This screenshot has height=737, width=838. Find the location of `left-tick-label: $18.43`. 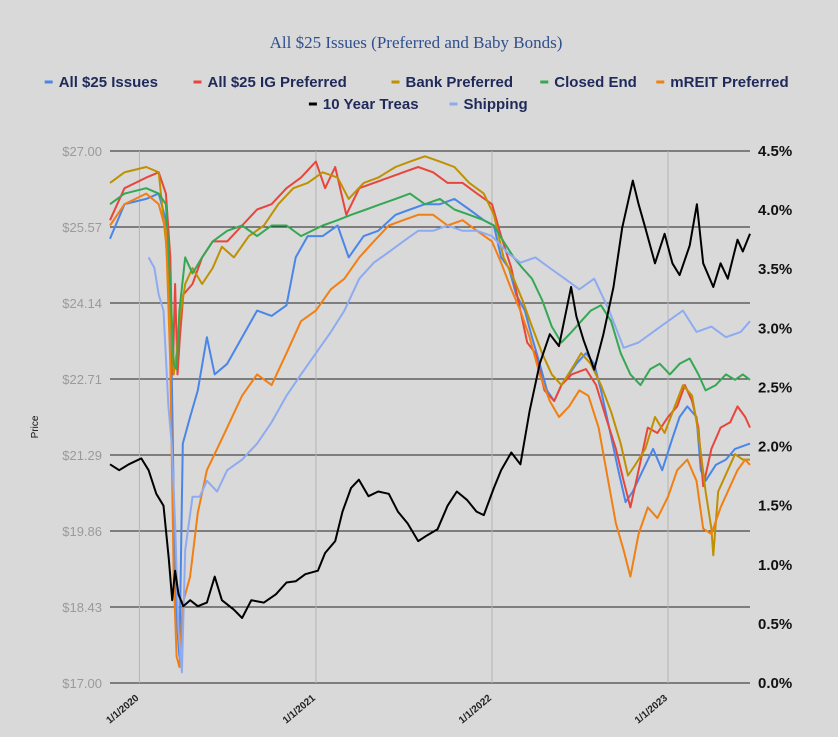

left-tick-label: $18.43 is located at coordinates (82, 607).